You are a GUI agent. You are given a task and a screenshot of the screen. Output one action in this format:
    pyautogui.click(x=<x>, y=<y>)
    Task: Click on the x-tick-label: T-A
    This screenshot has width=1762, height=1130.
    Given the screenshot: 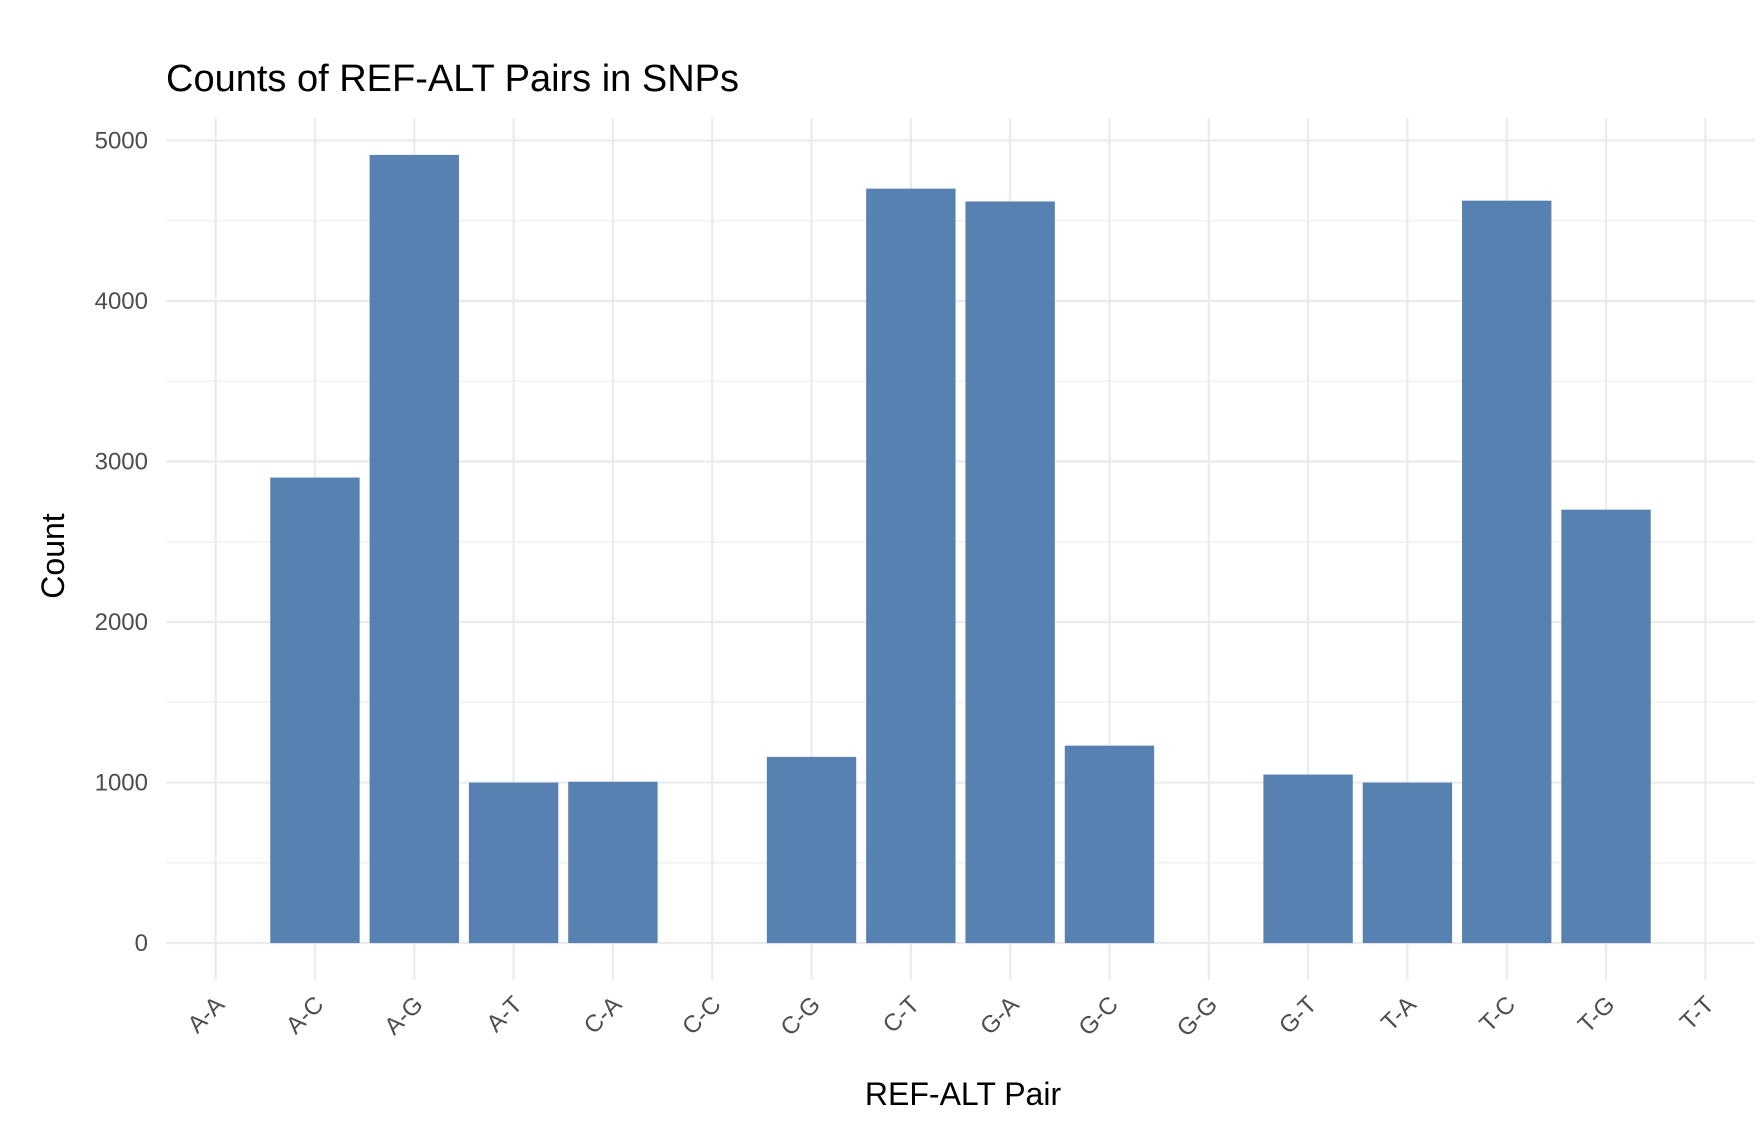 What is the action you would take?
    pyautogui.click(x=1398, y=1013)
    